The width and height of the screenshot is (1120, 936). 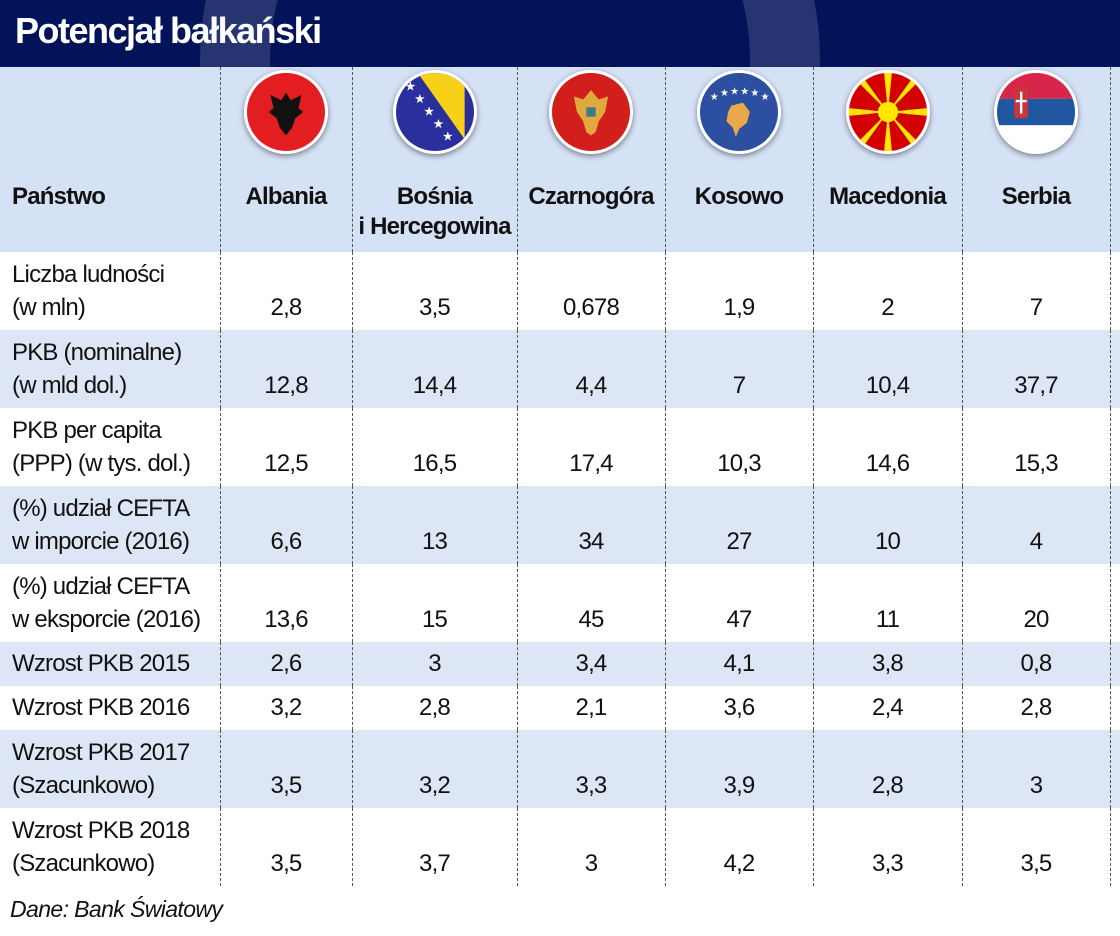 What do you see at coordinates (1035, 447) in the screenshot?
I see `cell-value: 15,3` at bounding box center [1035, 447].